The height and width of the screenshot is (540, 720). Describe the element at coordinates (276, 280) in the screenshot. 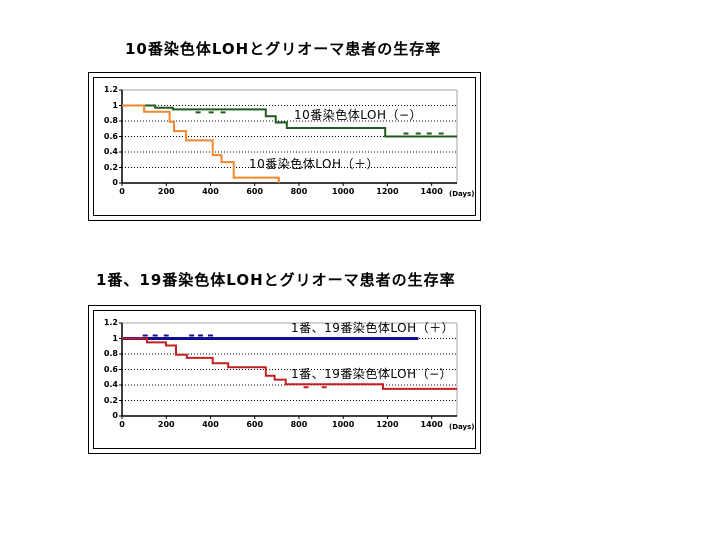

I see `chart-title-bottom: 1番、19番染色体LOHとグリオーマ患者の生存率` at that location.